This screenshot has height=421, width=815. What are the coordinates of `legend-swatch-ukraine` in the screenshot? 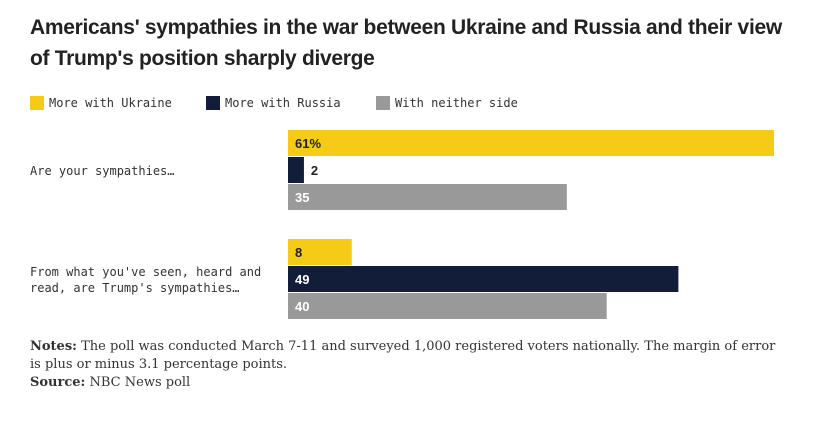 It's located at (37, 103).